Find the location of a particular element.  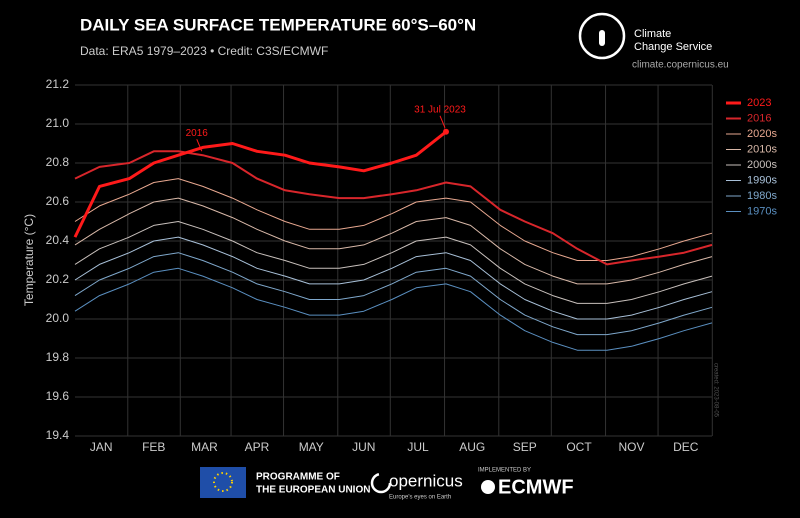

logo-text: Change Service is located at coordinates (673, 47).